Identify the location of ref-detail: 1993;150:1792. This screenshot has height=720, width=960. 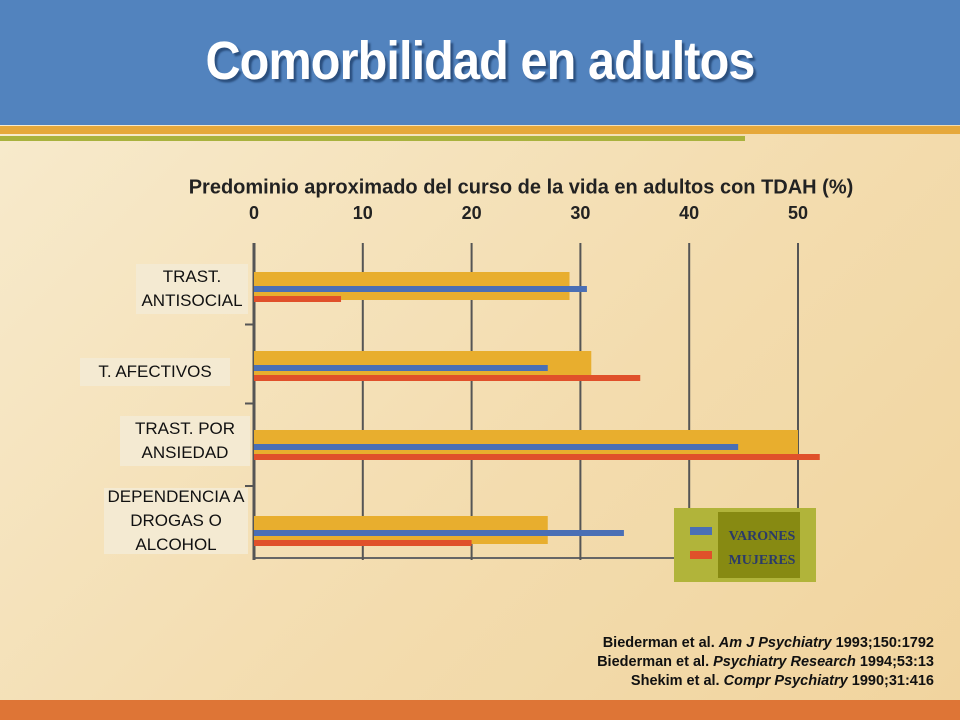
(884, 643).